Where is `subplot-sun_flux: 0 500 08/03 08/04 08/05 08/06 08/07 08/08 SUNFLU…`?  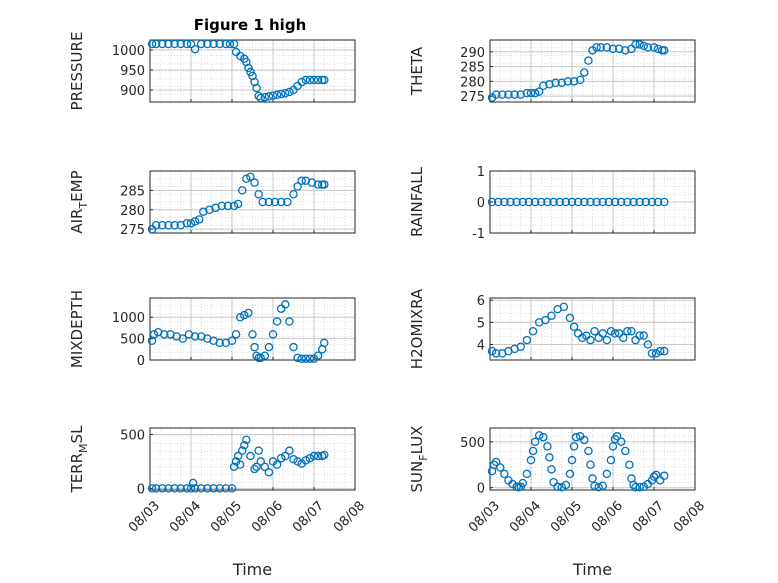
subplot-sun_flux: 0 500 08/03 08/04 08/05 08/06 08/07 08/08 SUNFLU… is located at coordinates (558, 502).